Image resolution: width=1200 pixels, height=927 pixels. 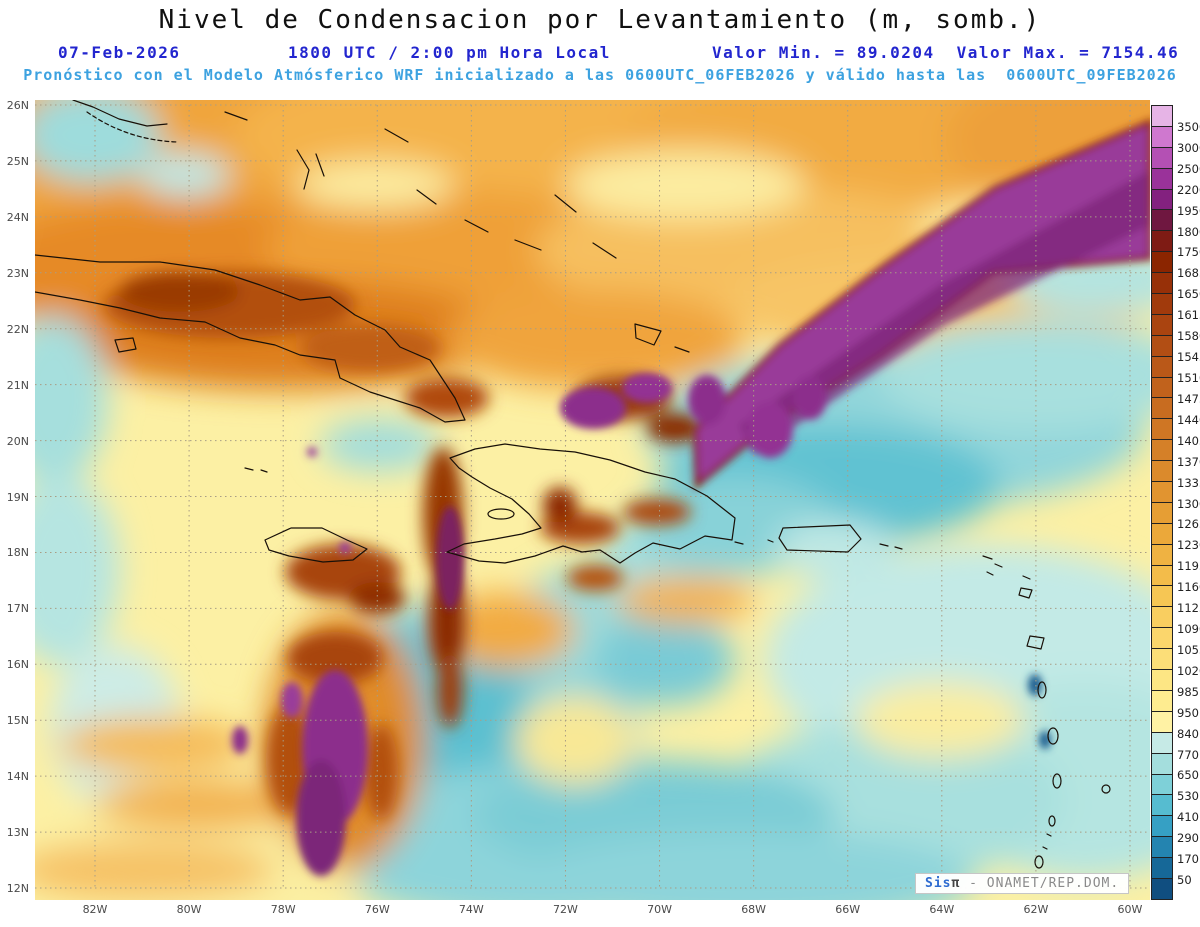 I want to click on coast-cayman, so click(x=256, y=470).